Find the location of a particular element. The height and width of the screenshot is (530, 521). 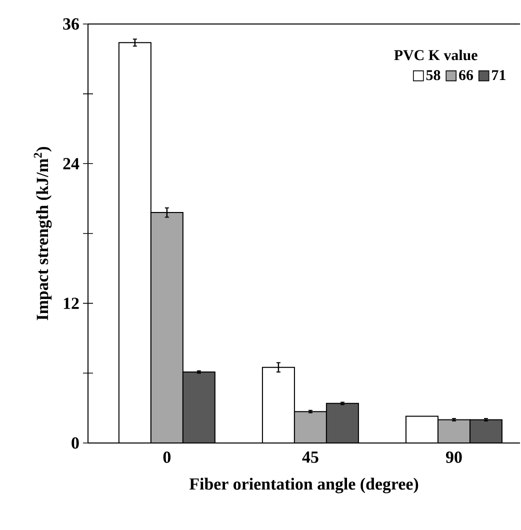

y-tick-label: 24 is located at coordinates (71, 164).